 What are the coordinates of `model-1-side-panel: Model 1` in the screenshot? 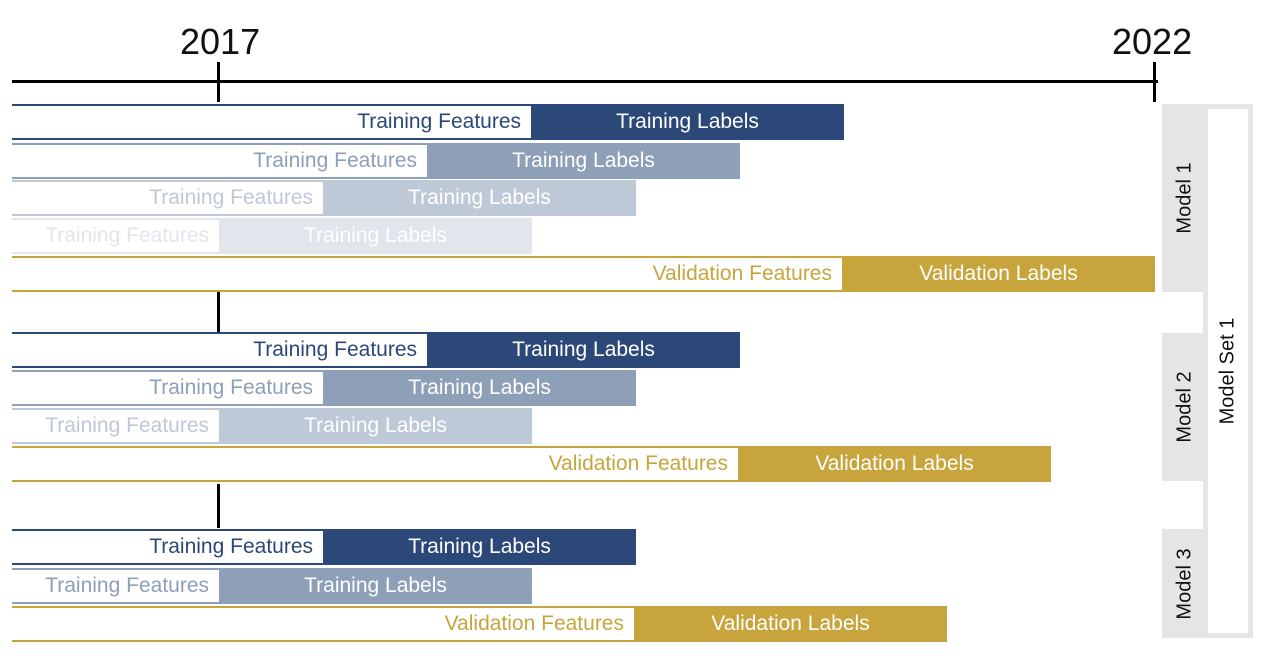 It's located at (1185, 198).